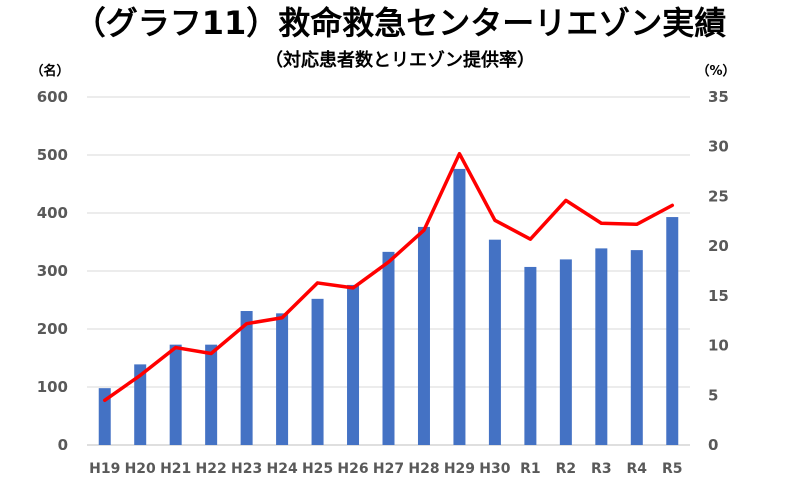 The height and width of the screenshot is (495, 800). I want to click on y-right-tick-label: 15, so click(718, 296).